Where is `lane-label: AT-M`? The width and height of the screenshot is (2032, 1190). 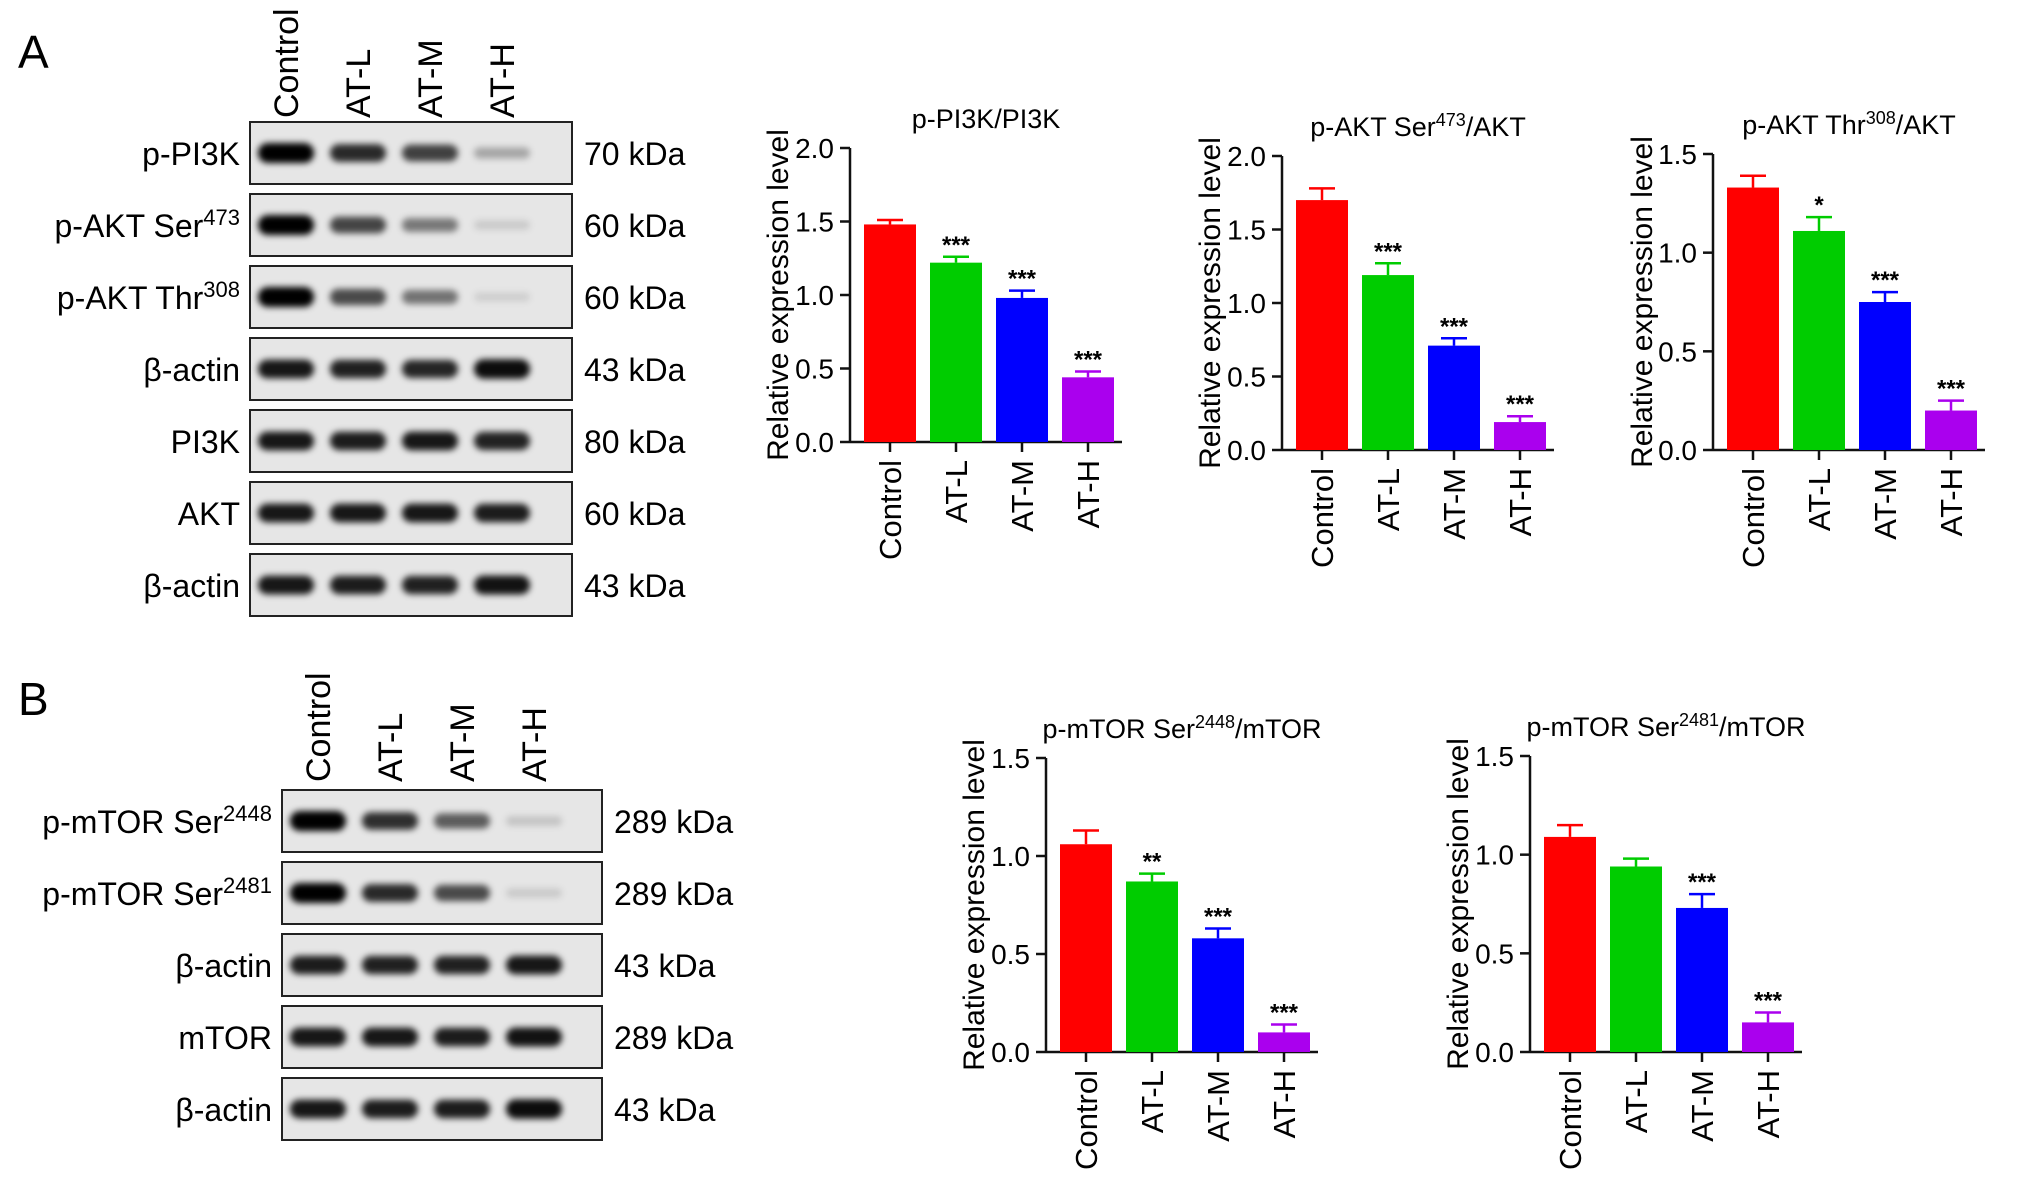 lane-label: AT-M is located at coordinates (431, 78).